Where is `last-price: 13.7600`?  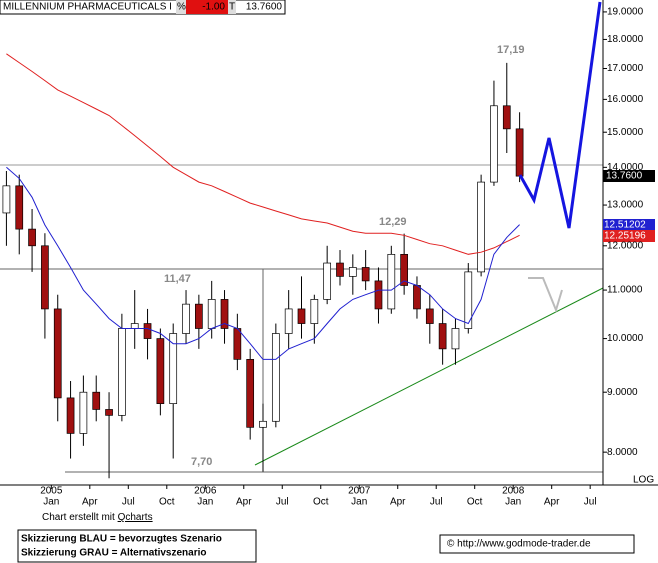 last-price: 13.7600 is located at coordinates (264, 7).